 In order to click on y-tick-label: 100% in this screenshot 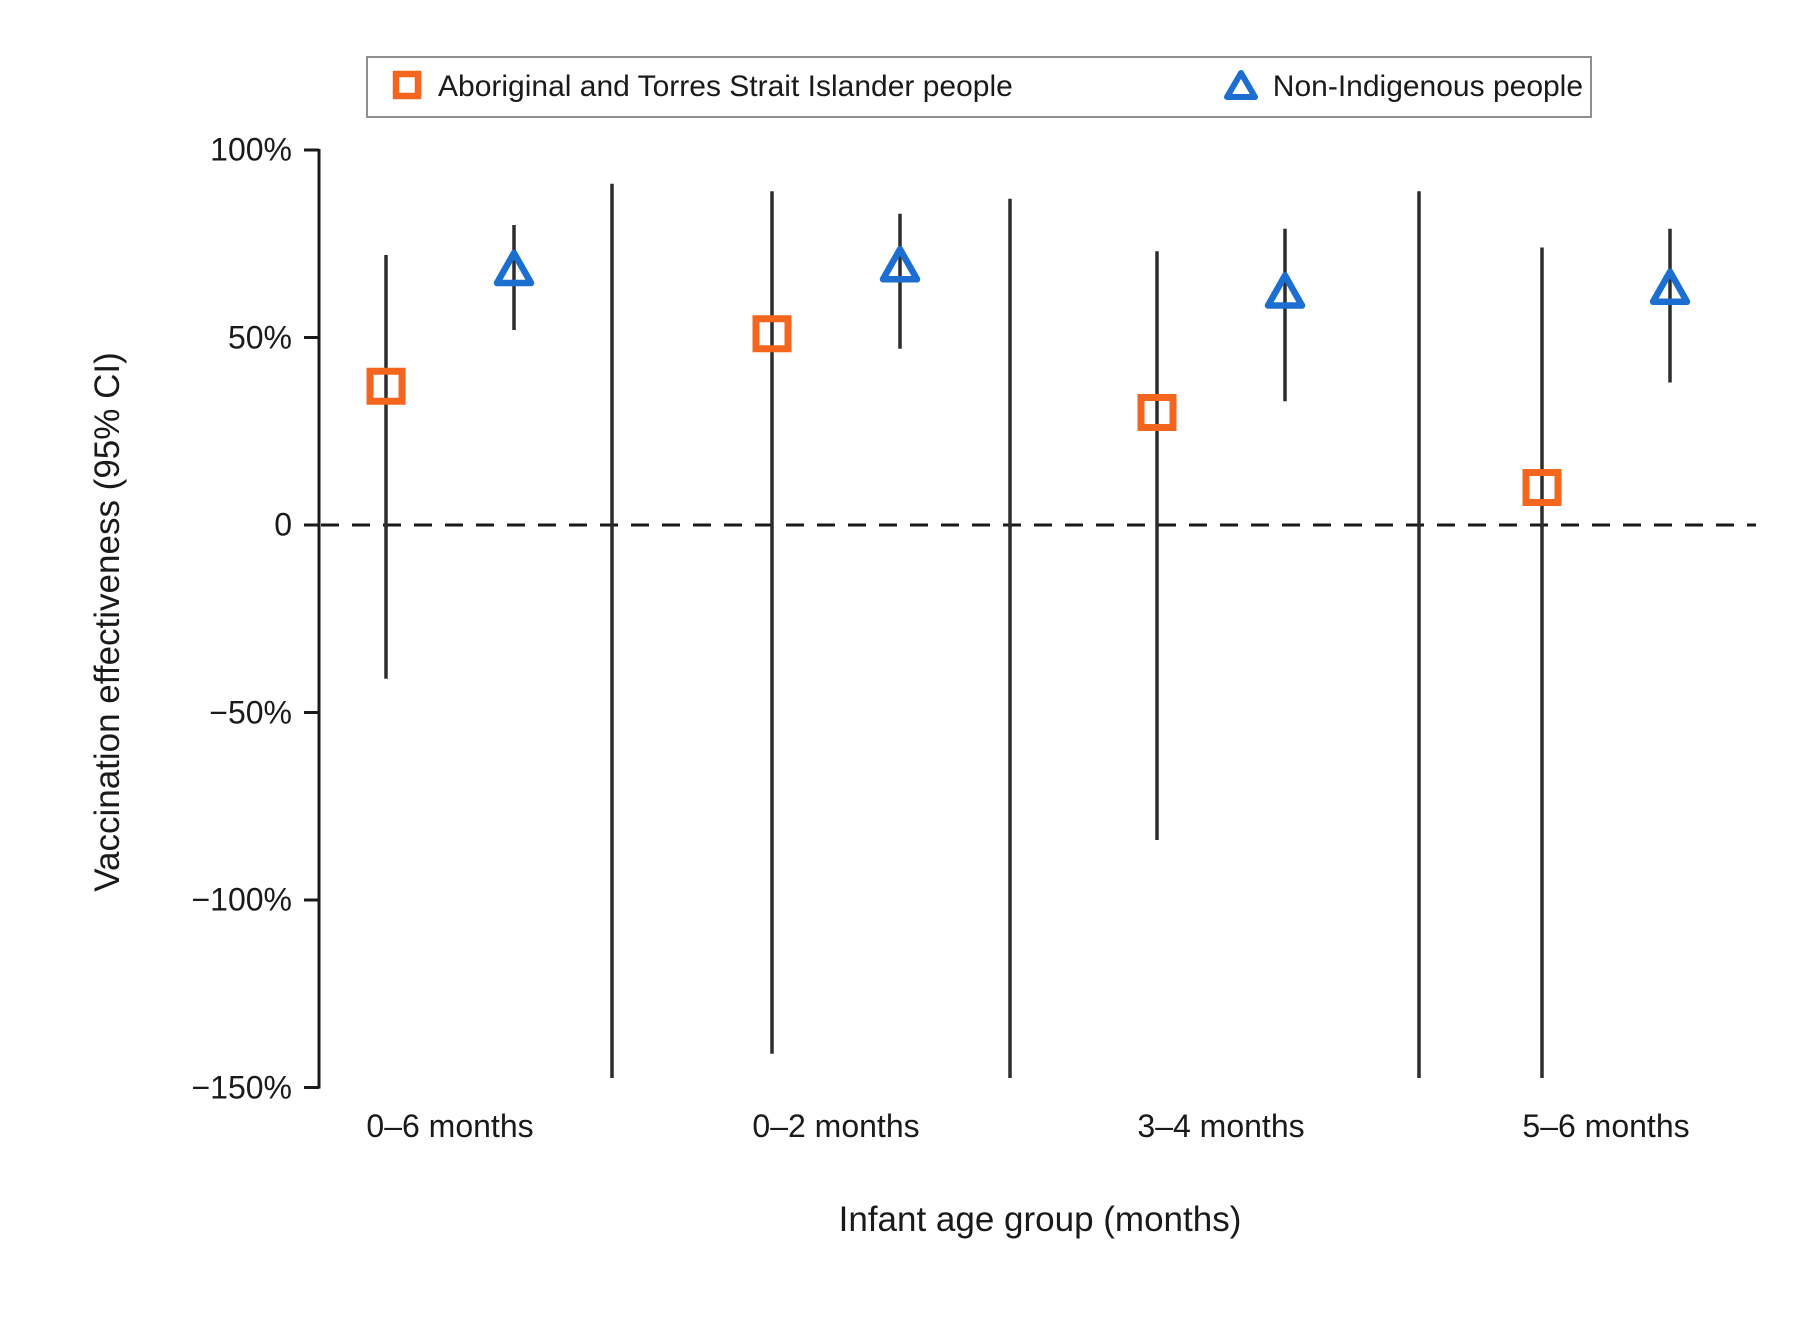, I will do `click(251, 149)`.